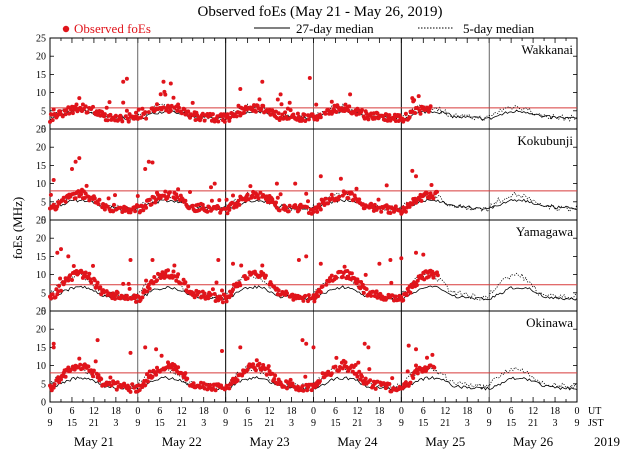 This screenshot has width=640, height=457. What do you see at coordinates (203, 423) in the screenshot?
I see `jst-tick-label: 3` at bounding box center [203, 423].